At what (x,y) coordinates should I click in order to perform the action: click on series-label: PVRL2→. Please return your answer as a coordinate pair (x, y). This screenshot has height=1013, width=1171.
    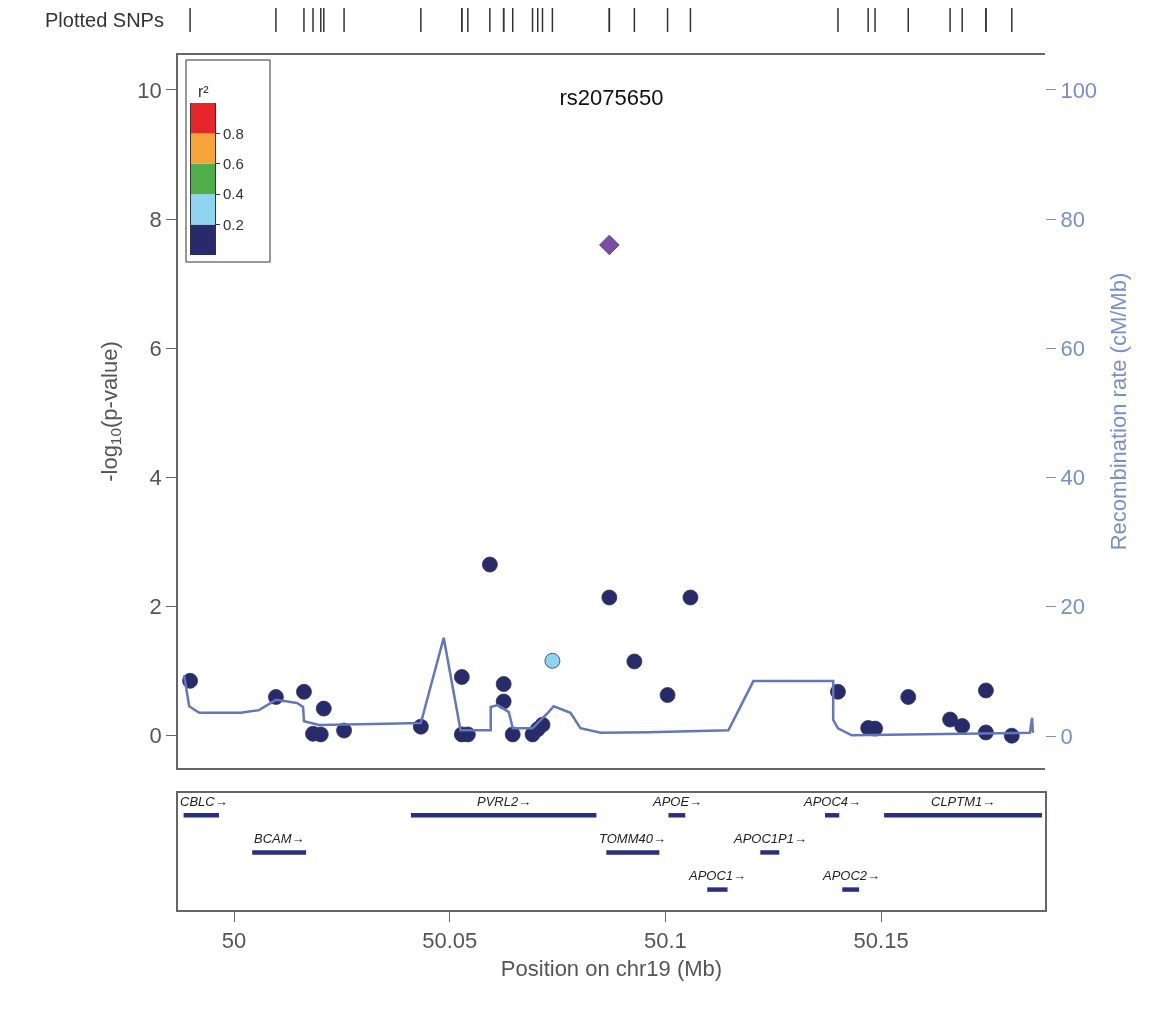
    Looking at the image, I should click on (504, 801).